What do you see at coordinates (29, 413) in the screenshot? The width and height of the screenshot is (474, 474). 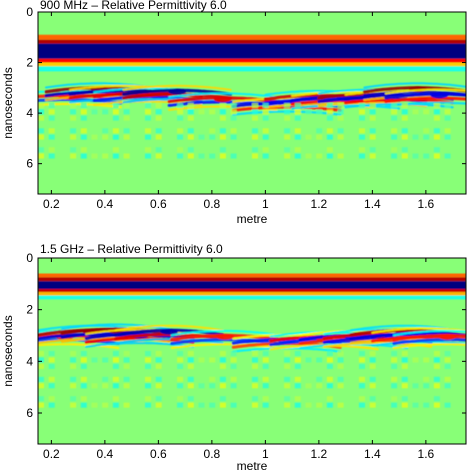 I see `y-tick-label: 6` at bounding box center [29, 413].